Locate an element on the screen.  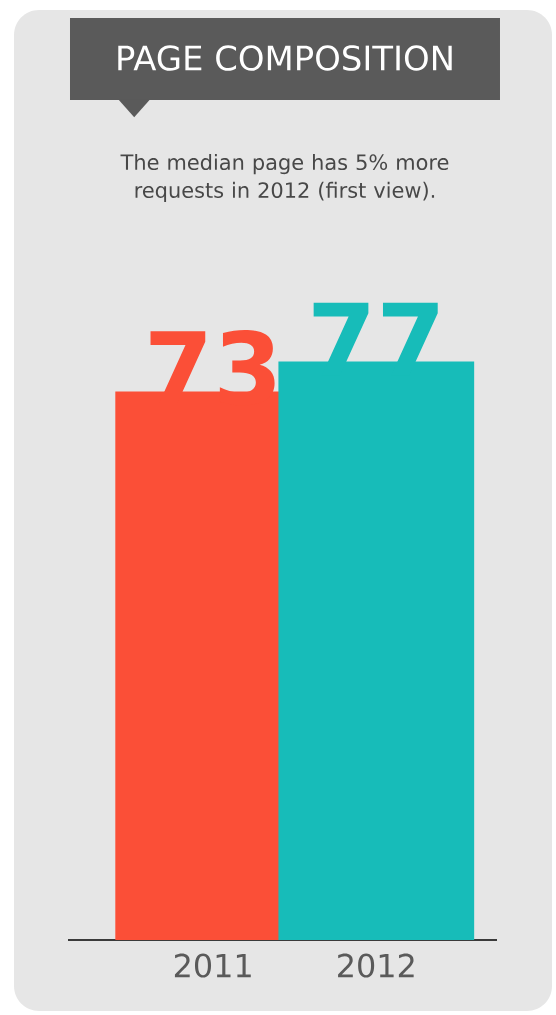
chart-title: PAGE COMPOSITION is located at coordinates (285, 58).